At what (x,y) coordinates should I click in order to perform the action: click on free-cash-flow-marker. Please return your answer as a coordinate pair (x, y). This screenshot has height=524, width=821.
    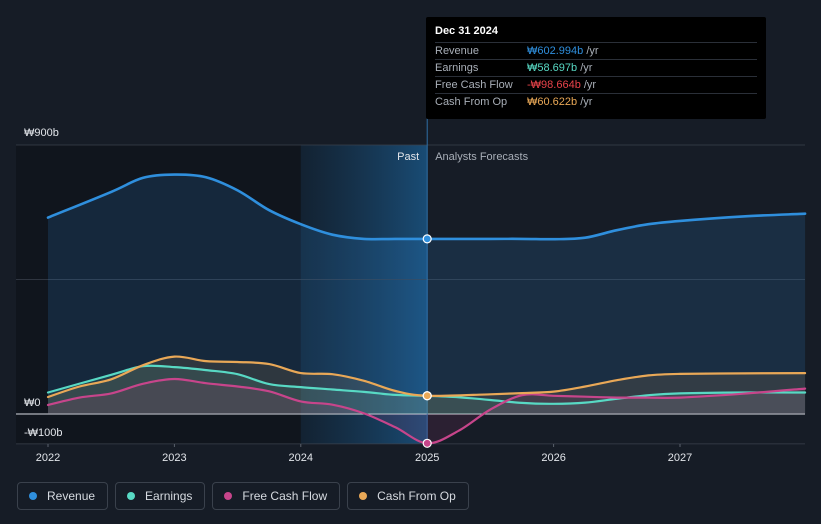
    Looking at the image, I should click on (427, 443).